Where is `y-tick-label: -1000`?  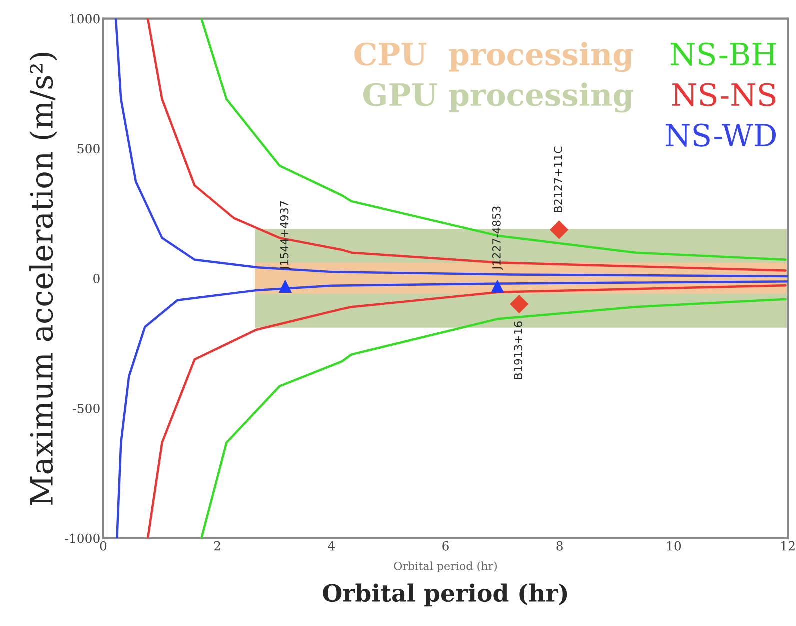
y-tick-label: -1000 is located at coordinates (82, 539).